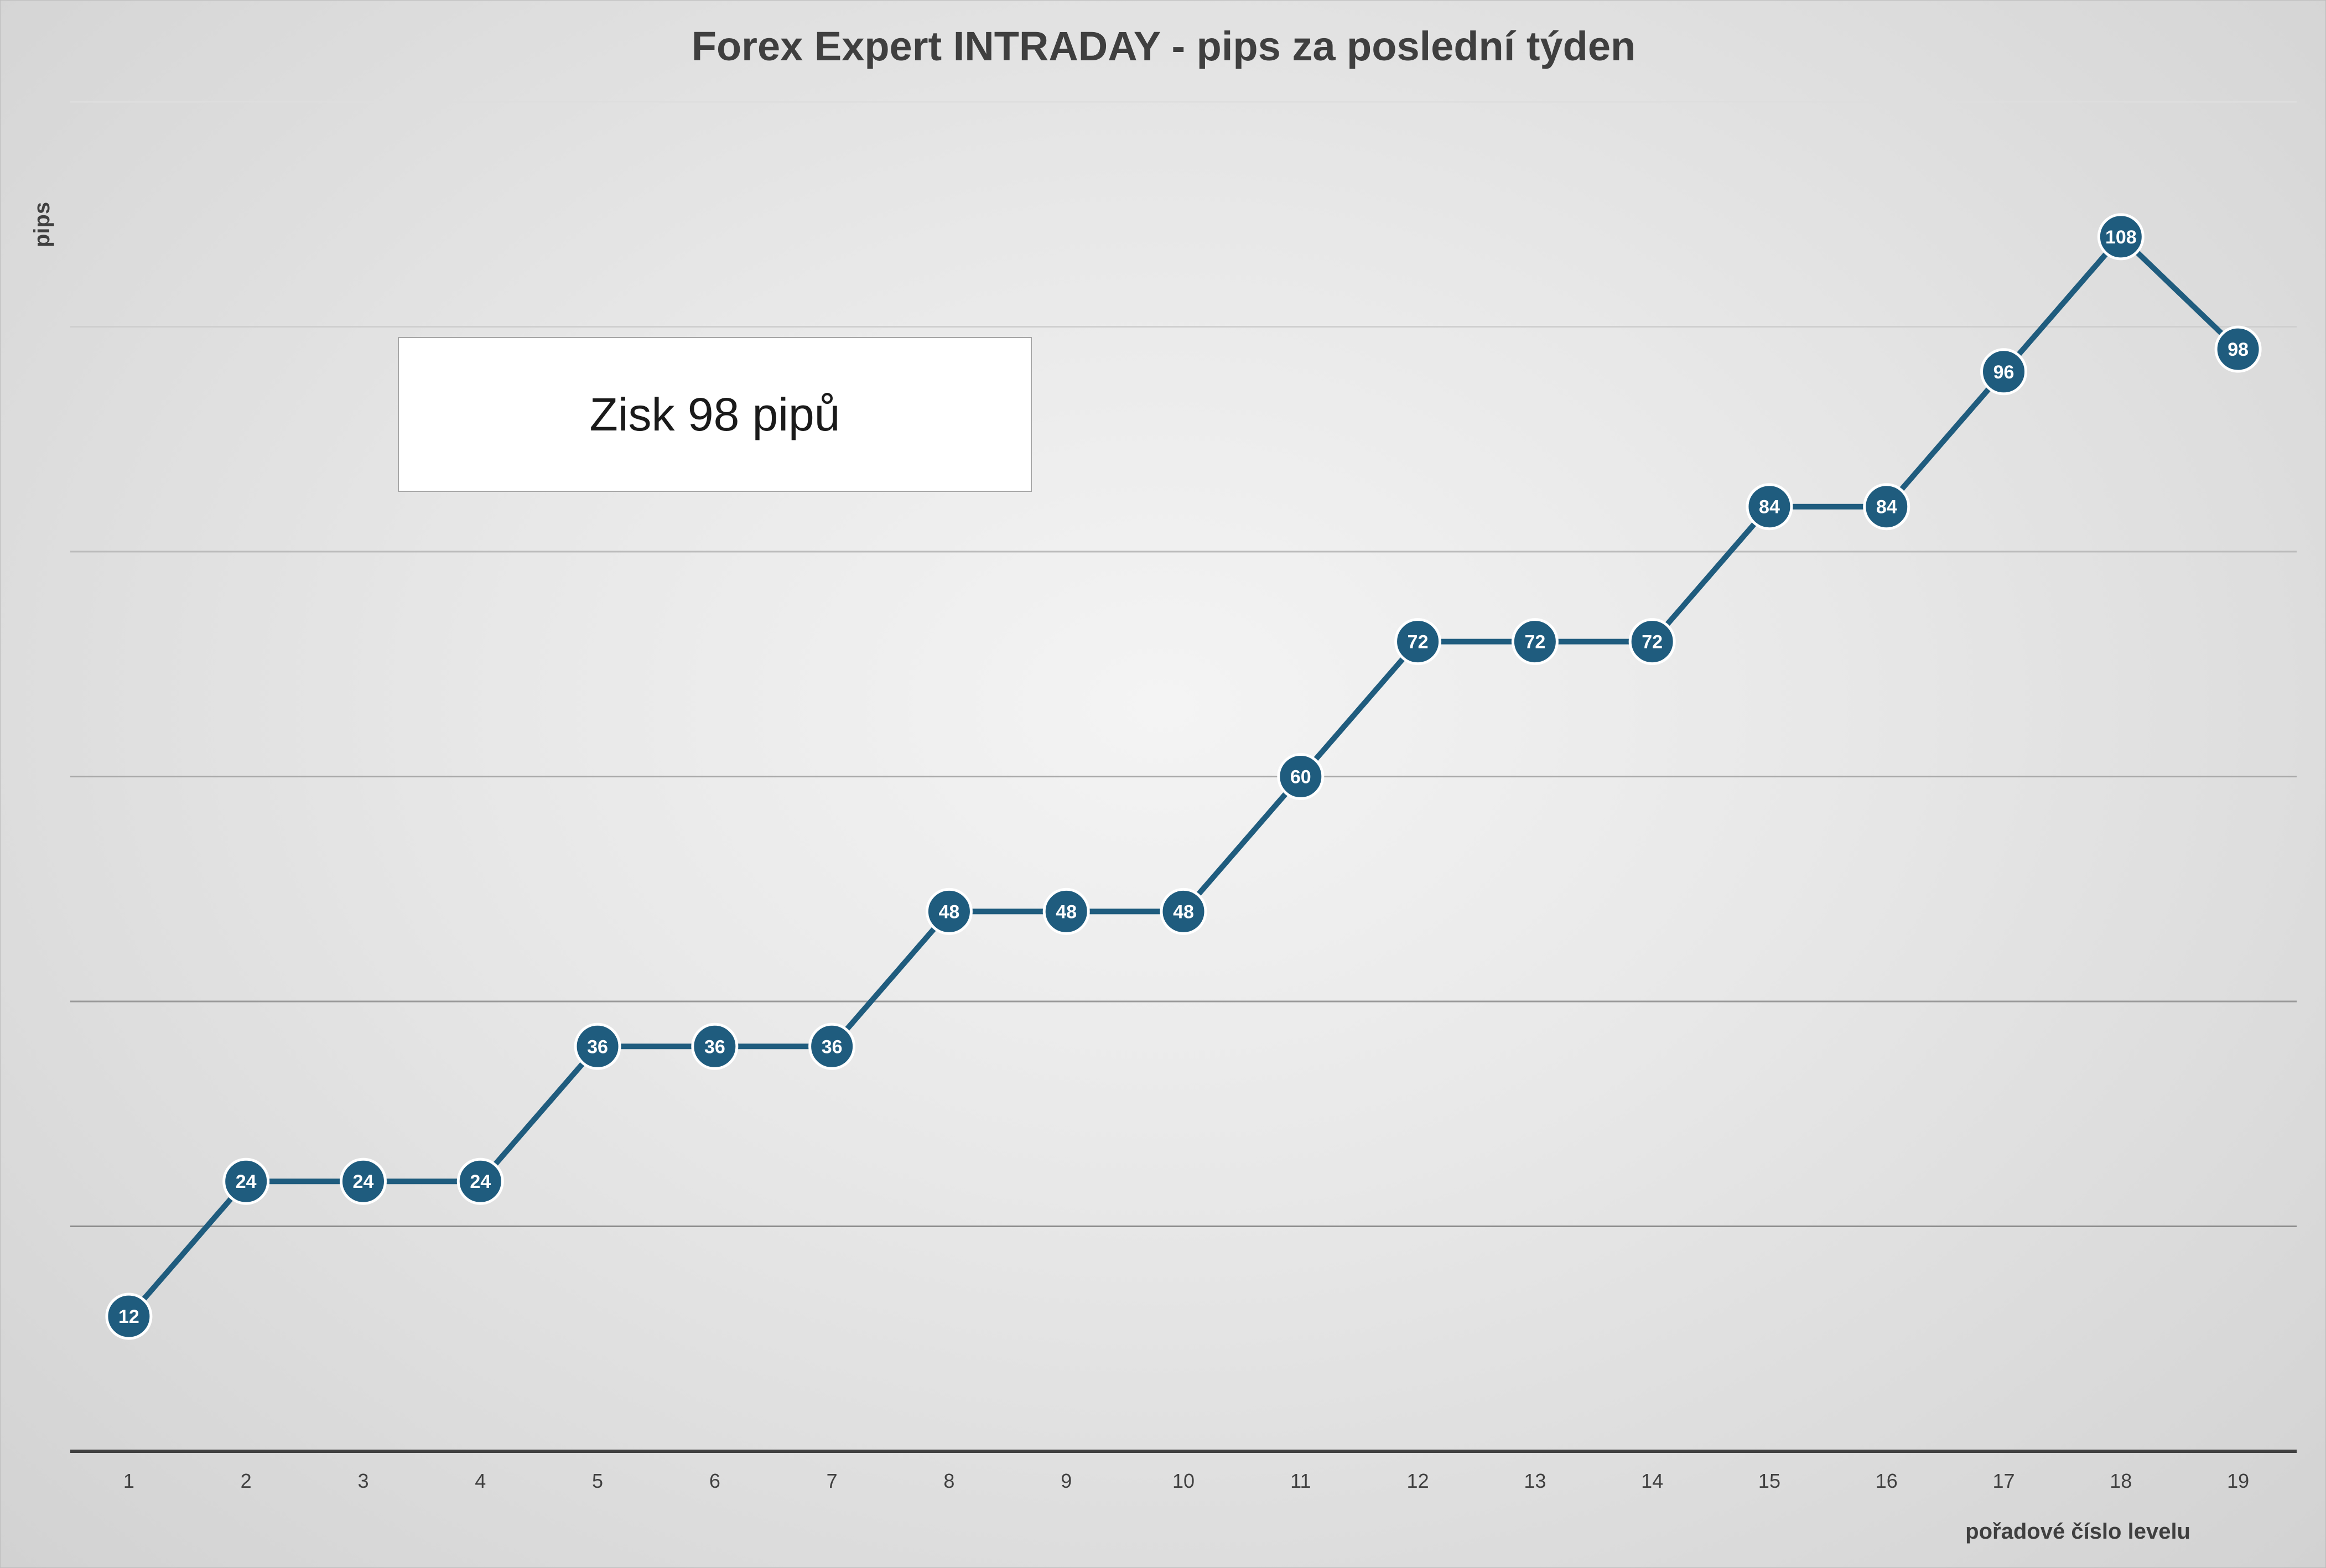 The image size is (2326, 1568). I want to click on data-label-9: 48, so click(1066, 911).